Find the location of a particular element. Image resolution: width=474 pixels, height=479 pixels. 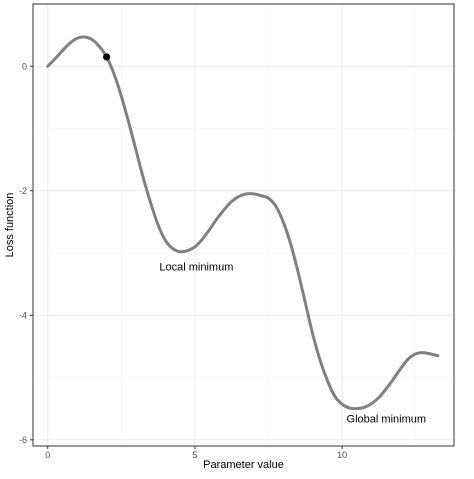

x-tick-label: 5 is located at coordinates (194, 455).